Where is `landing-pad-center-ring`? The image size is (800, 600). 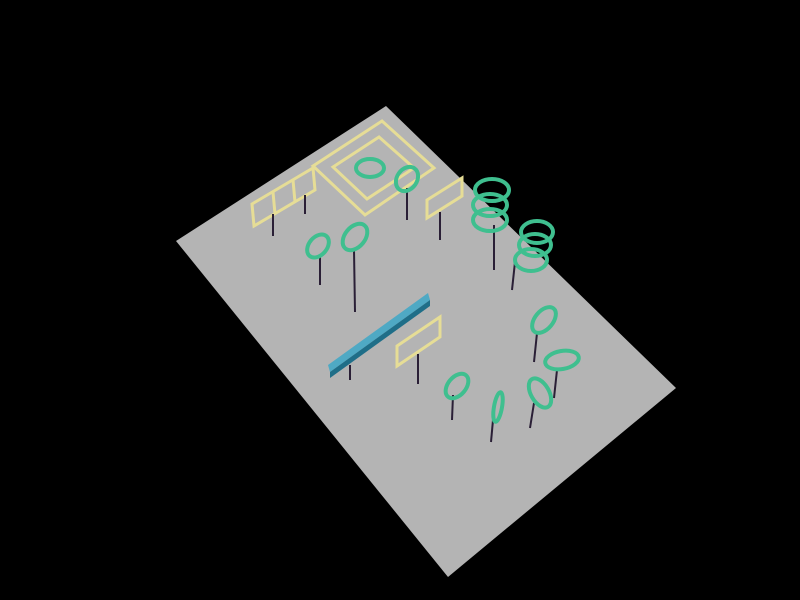
landing-pad-center-ring is located at coordinates (370, 168).